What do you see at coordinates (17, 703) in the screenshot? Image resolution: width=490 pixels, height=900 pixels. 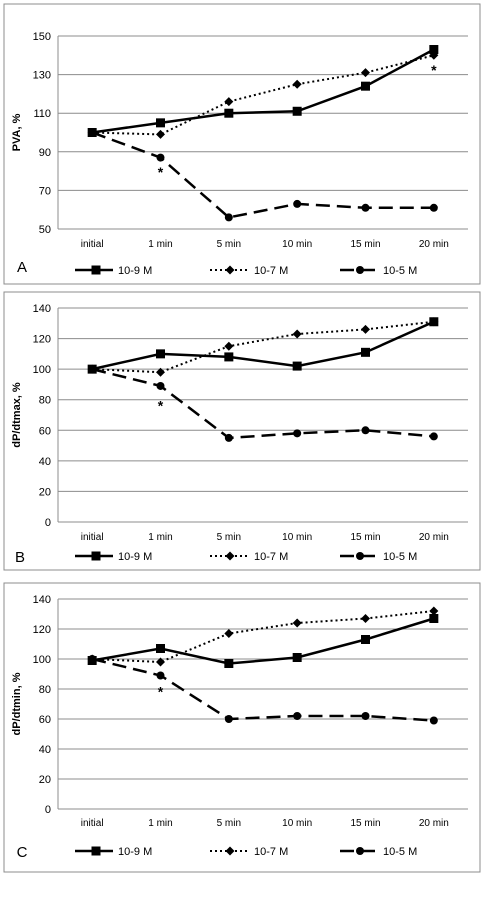 I see `y-axis-title: dP/dtmin, %` at bounding box center [17, 703].